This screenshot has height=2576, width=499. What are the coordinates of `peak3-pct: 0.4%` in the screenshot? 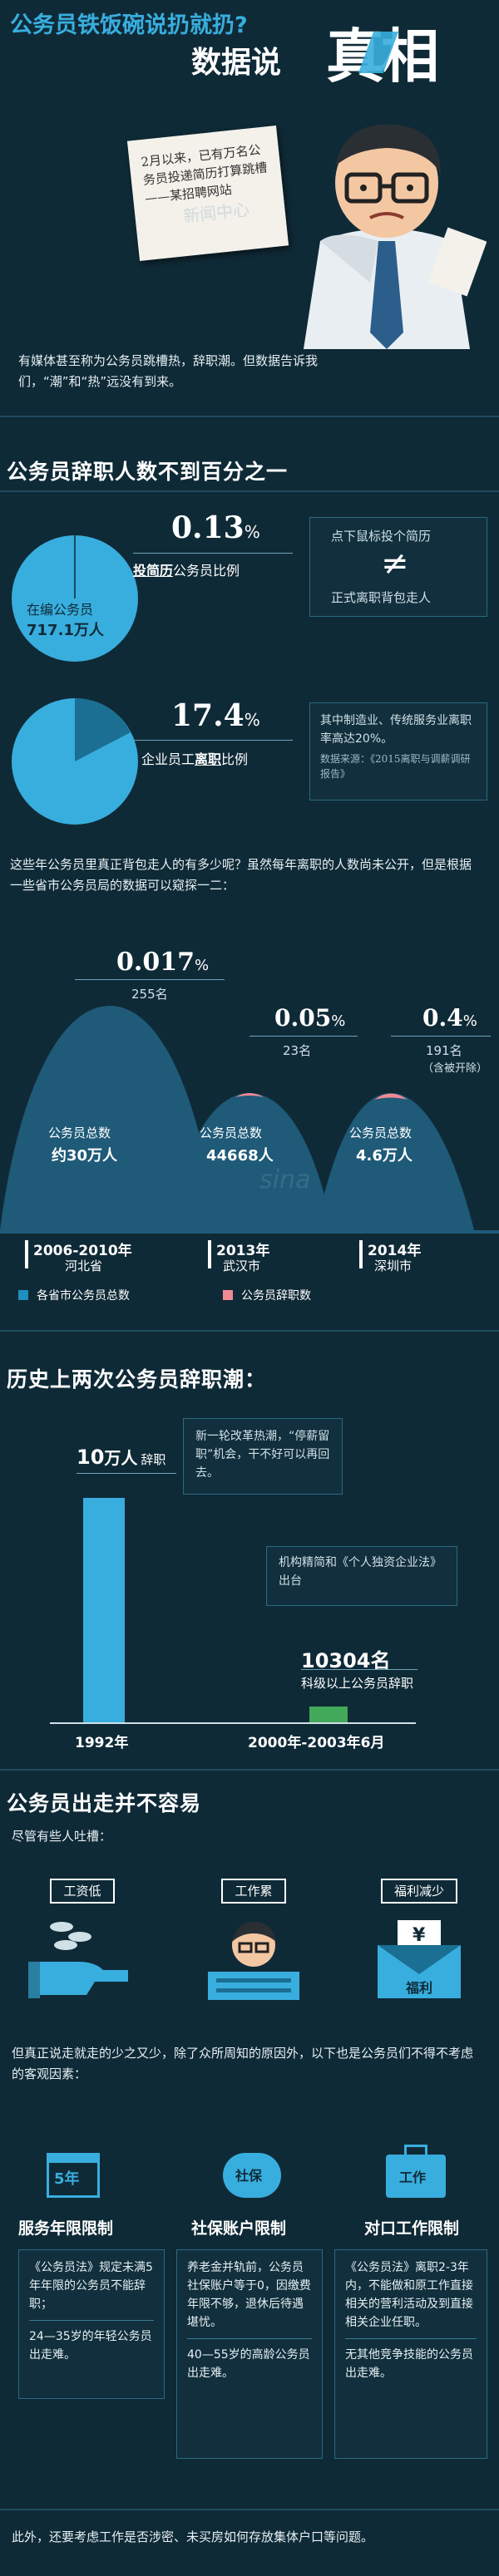 It's located at (450, 1018).